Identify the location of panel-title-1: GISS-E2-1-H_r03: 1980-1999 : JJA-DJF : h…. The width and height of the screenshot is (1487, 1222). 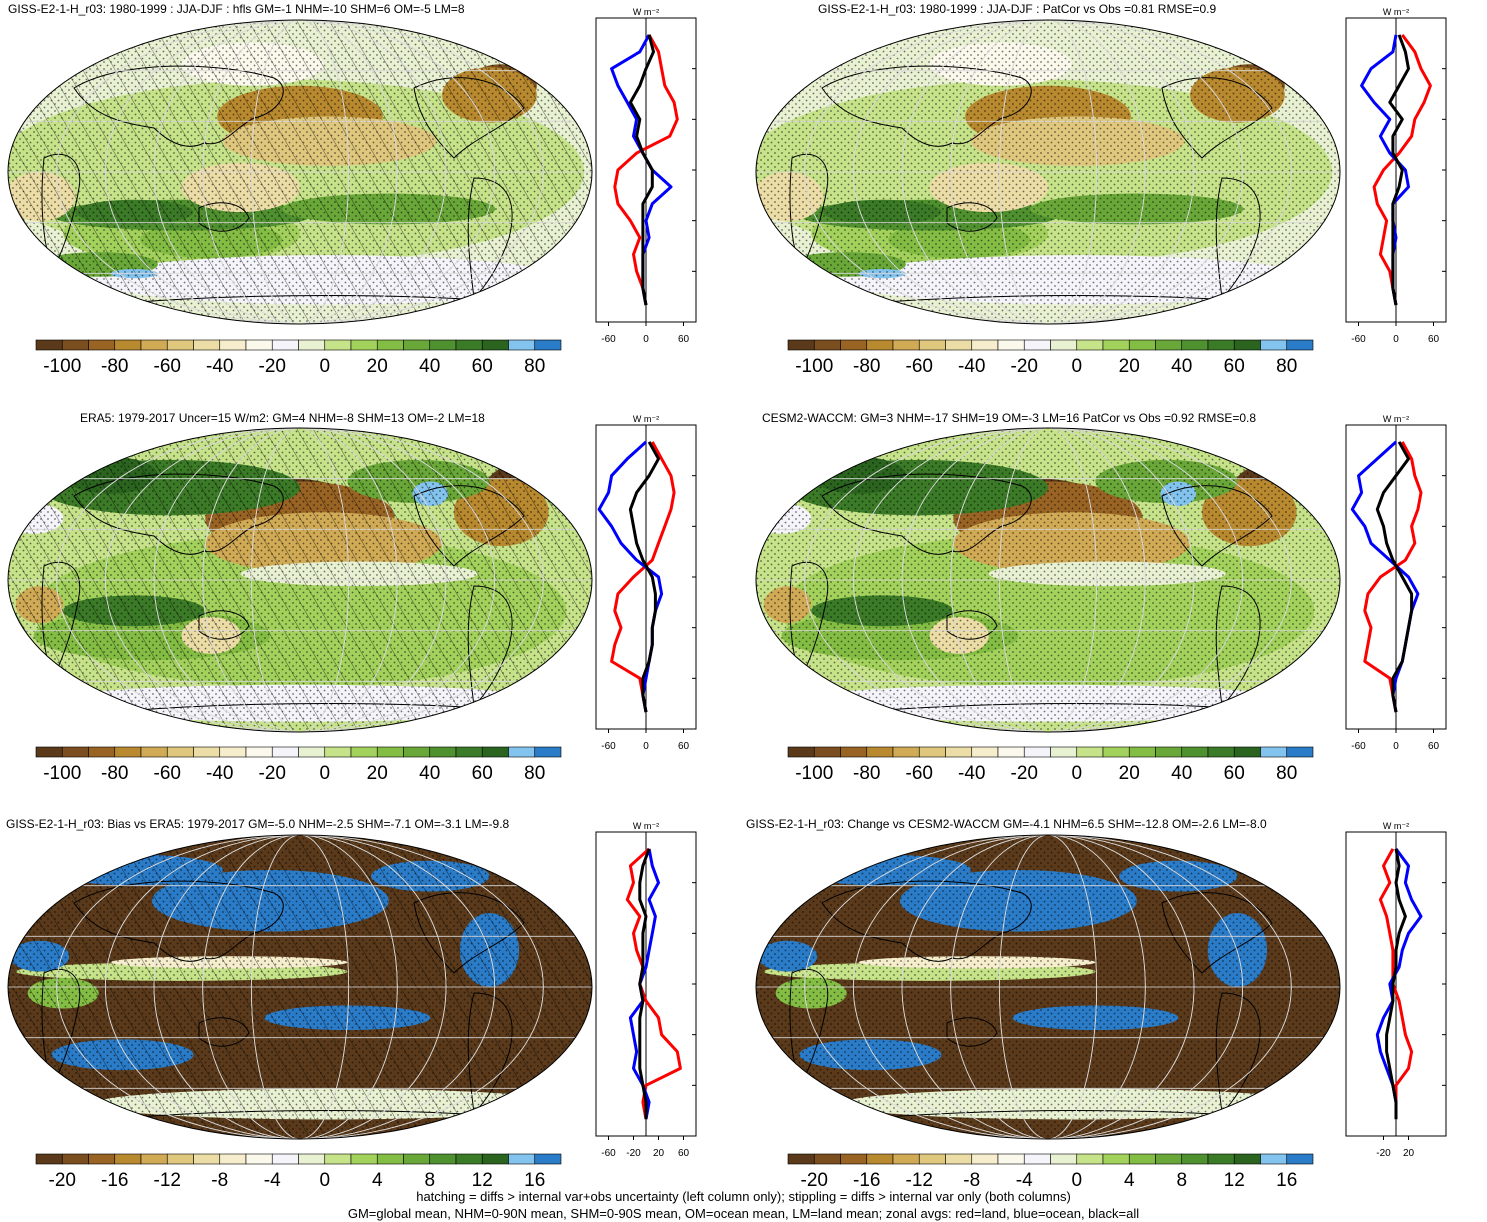
(236, 9).